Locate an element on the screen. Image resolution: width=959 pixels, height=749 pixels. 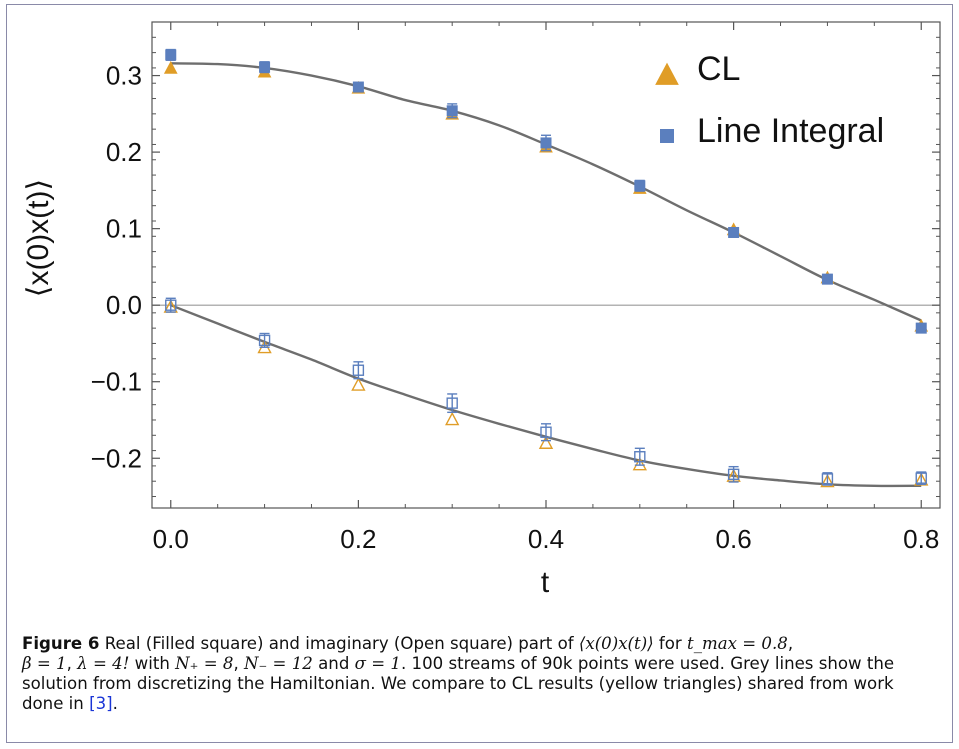
x-tick-label: 0.4 is located at coordinates (546, 539).